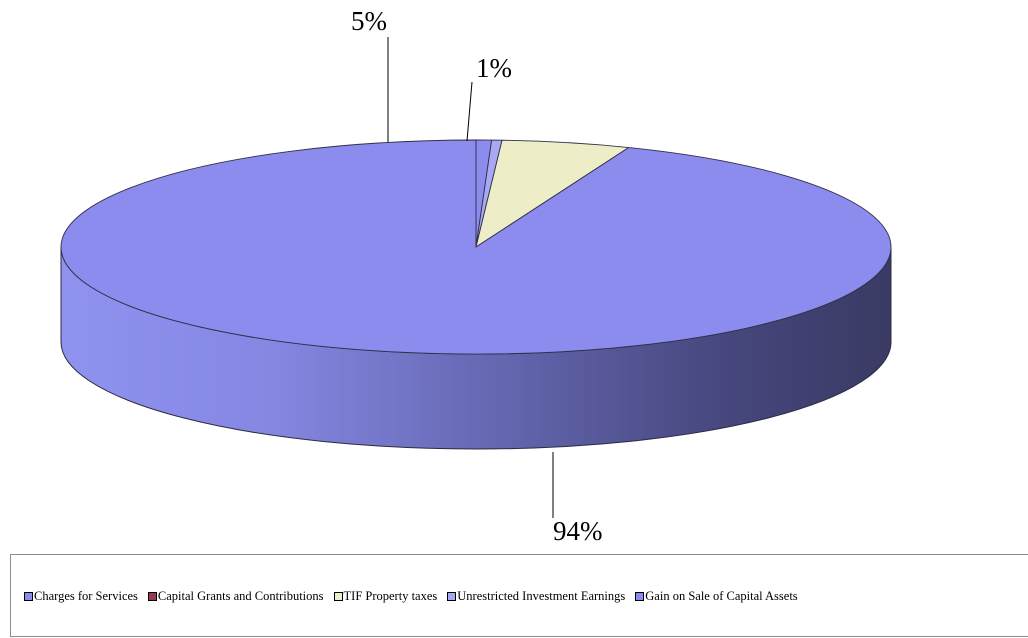 The image size is (1028, 638). Describe the element at coordinates (86, 596) in the screenshot. I see `legend-label: Charges for Services` at that location.